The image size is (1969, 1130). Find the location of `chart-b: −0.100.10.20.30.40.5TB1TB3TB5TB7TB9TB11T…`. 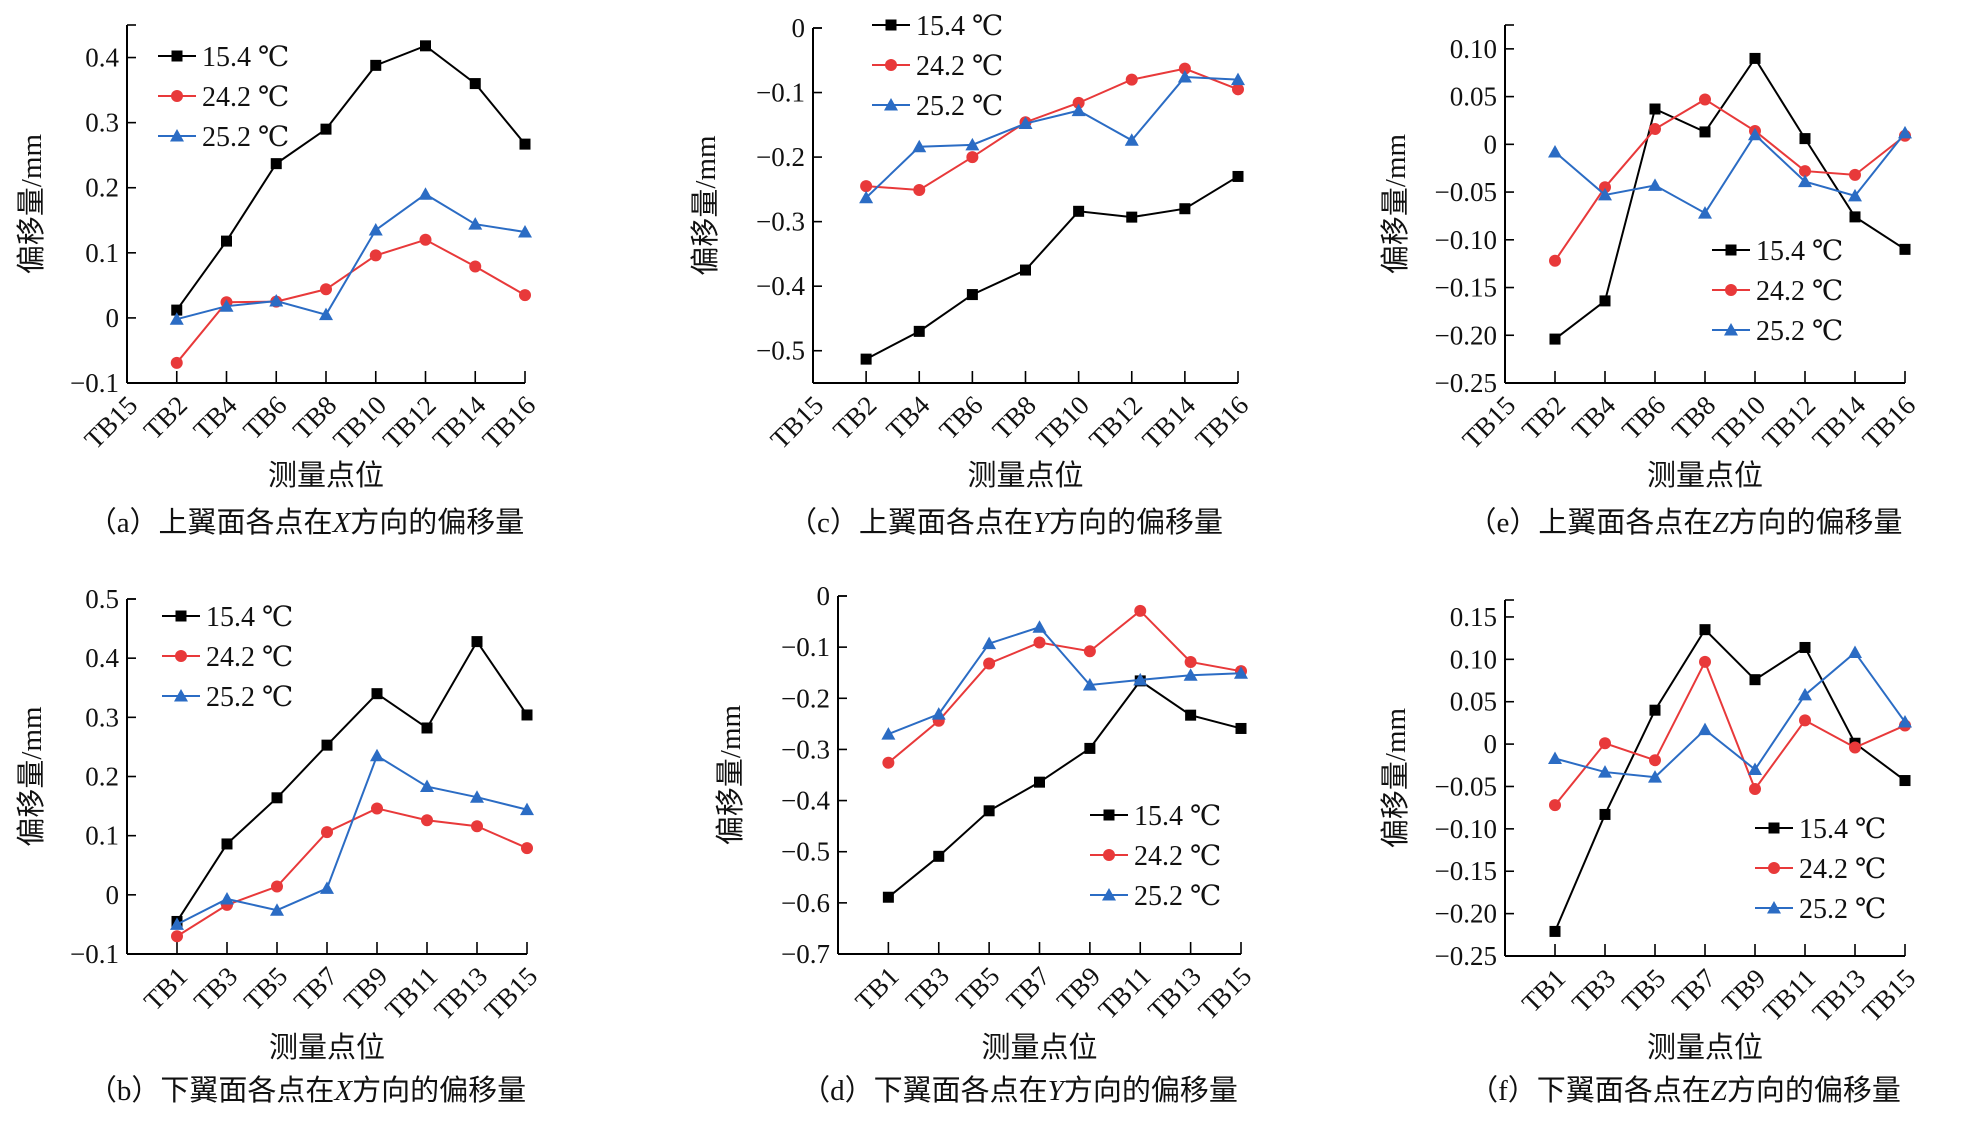

chart-b: −0.100.10.20.30.40.5TB1TB3TB5TB7TB9TB11T… is located at coordinates (279, 845).